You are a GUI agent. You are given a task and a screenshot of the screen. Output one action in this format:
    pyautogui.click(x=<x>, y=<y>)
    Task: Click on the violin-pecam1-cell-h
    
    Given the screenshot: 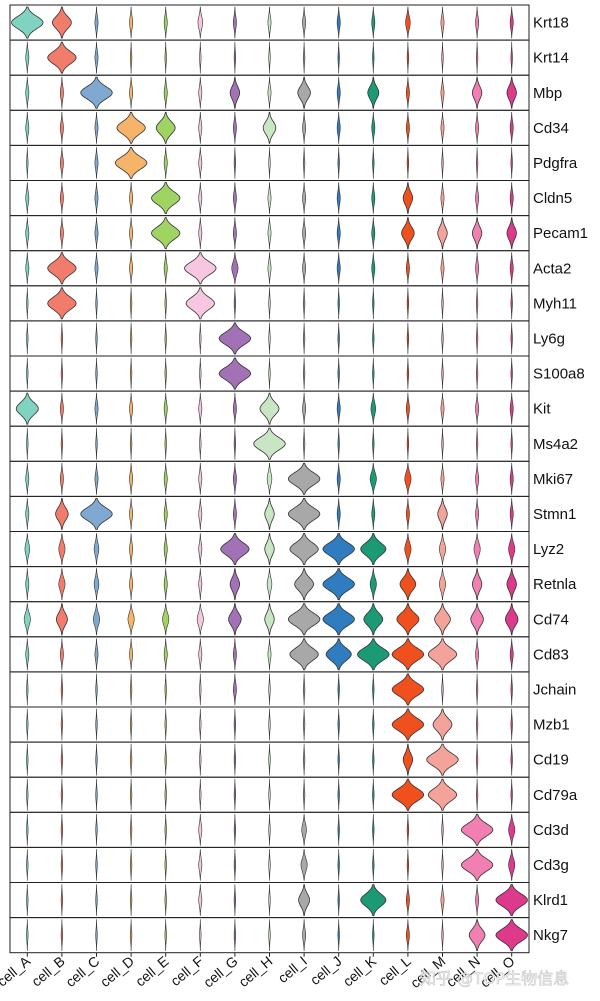 What is the action you would take?
    pyautogui.click(x=269, y=233)
    